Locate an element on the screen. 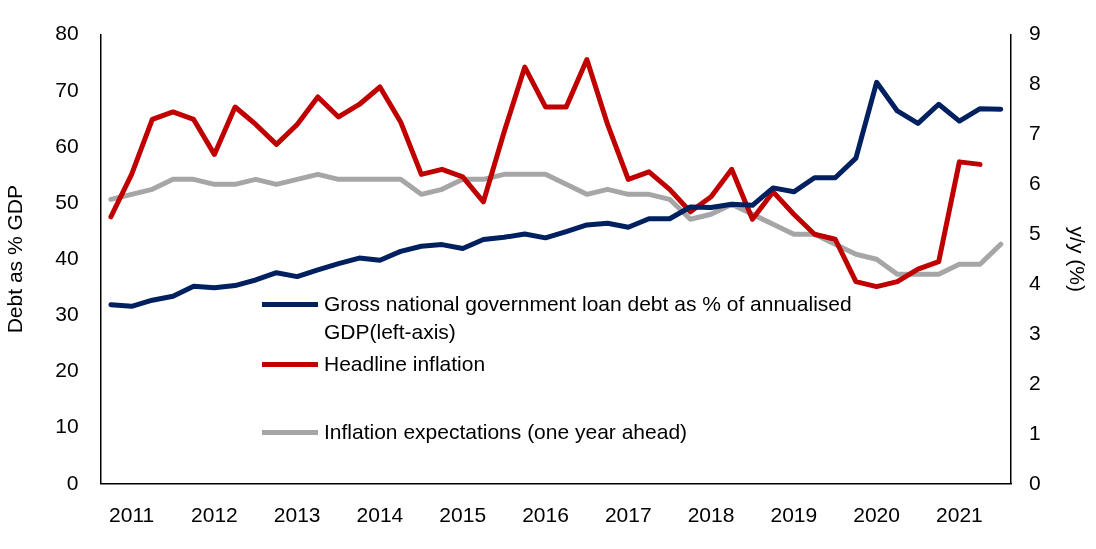 This screenshot has height=549, width=1096. x-tick-label: 2012 is located at coordinates (214, 515).